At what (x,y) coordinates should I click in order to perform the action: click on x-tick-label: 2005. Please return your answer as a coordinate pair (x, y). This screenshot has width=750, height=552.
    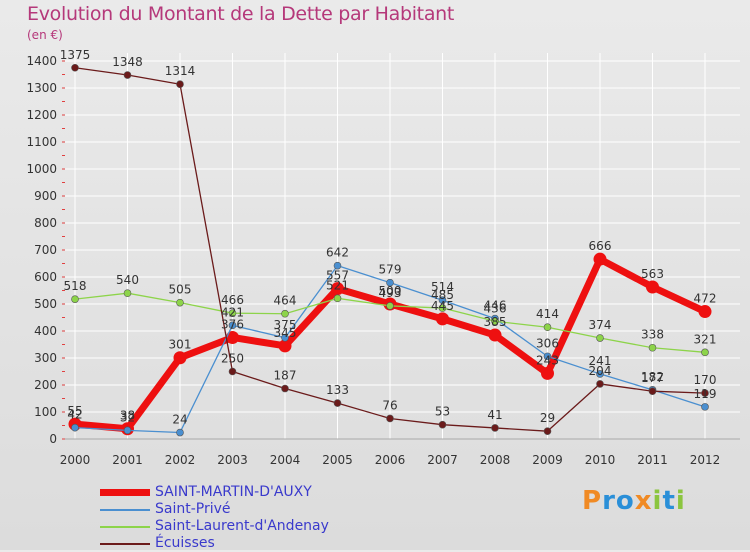
    Looking at the image, I should click on (337, 460).